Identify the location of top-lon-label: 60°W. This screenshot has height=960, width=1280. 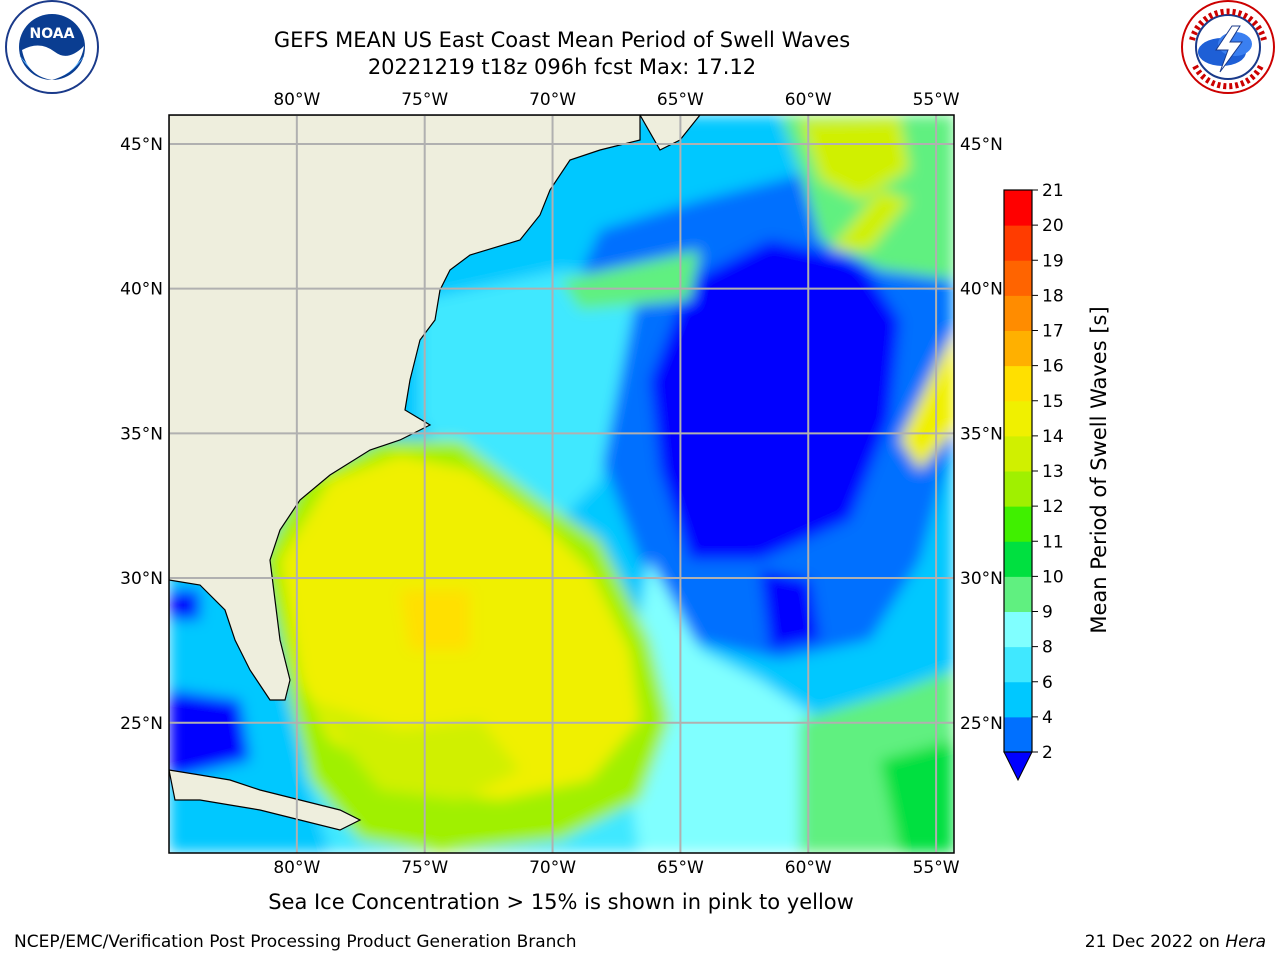
(808, 100).